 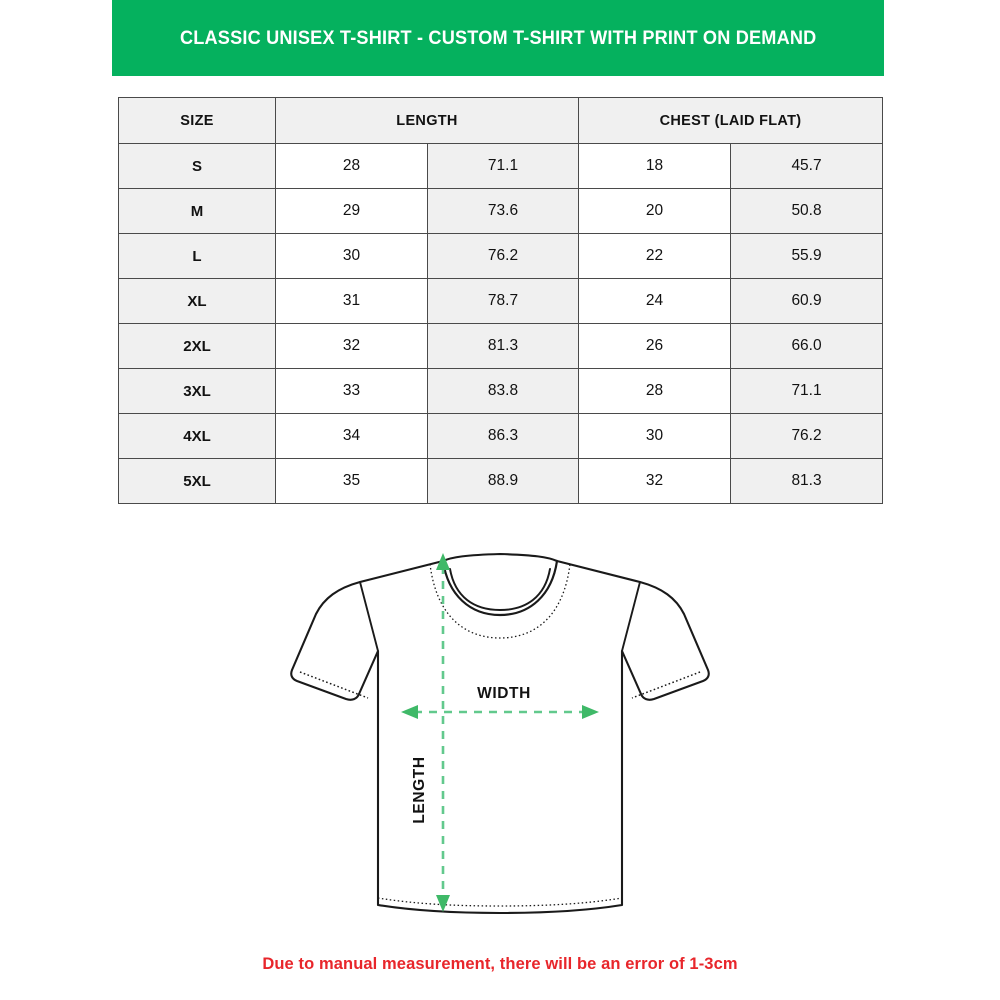 I want to click on left-sleeve-hem, so click(x=334, y=685).